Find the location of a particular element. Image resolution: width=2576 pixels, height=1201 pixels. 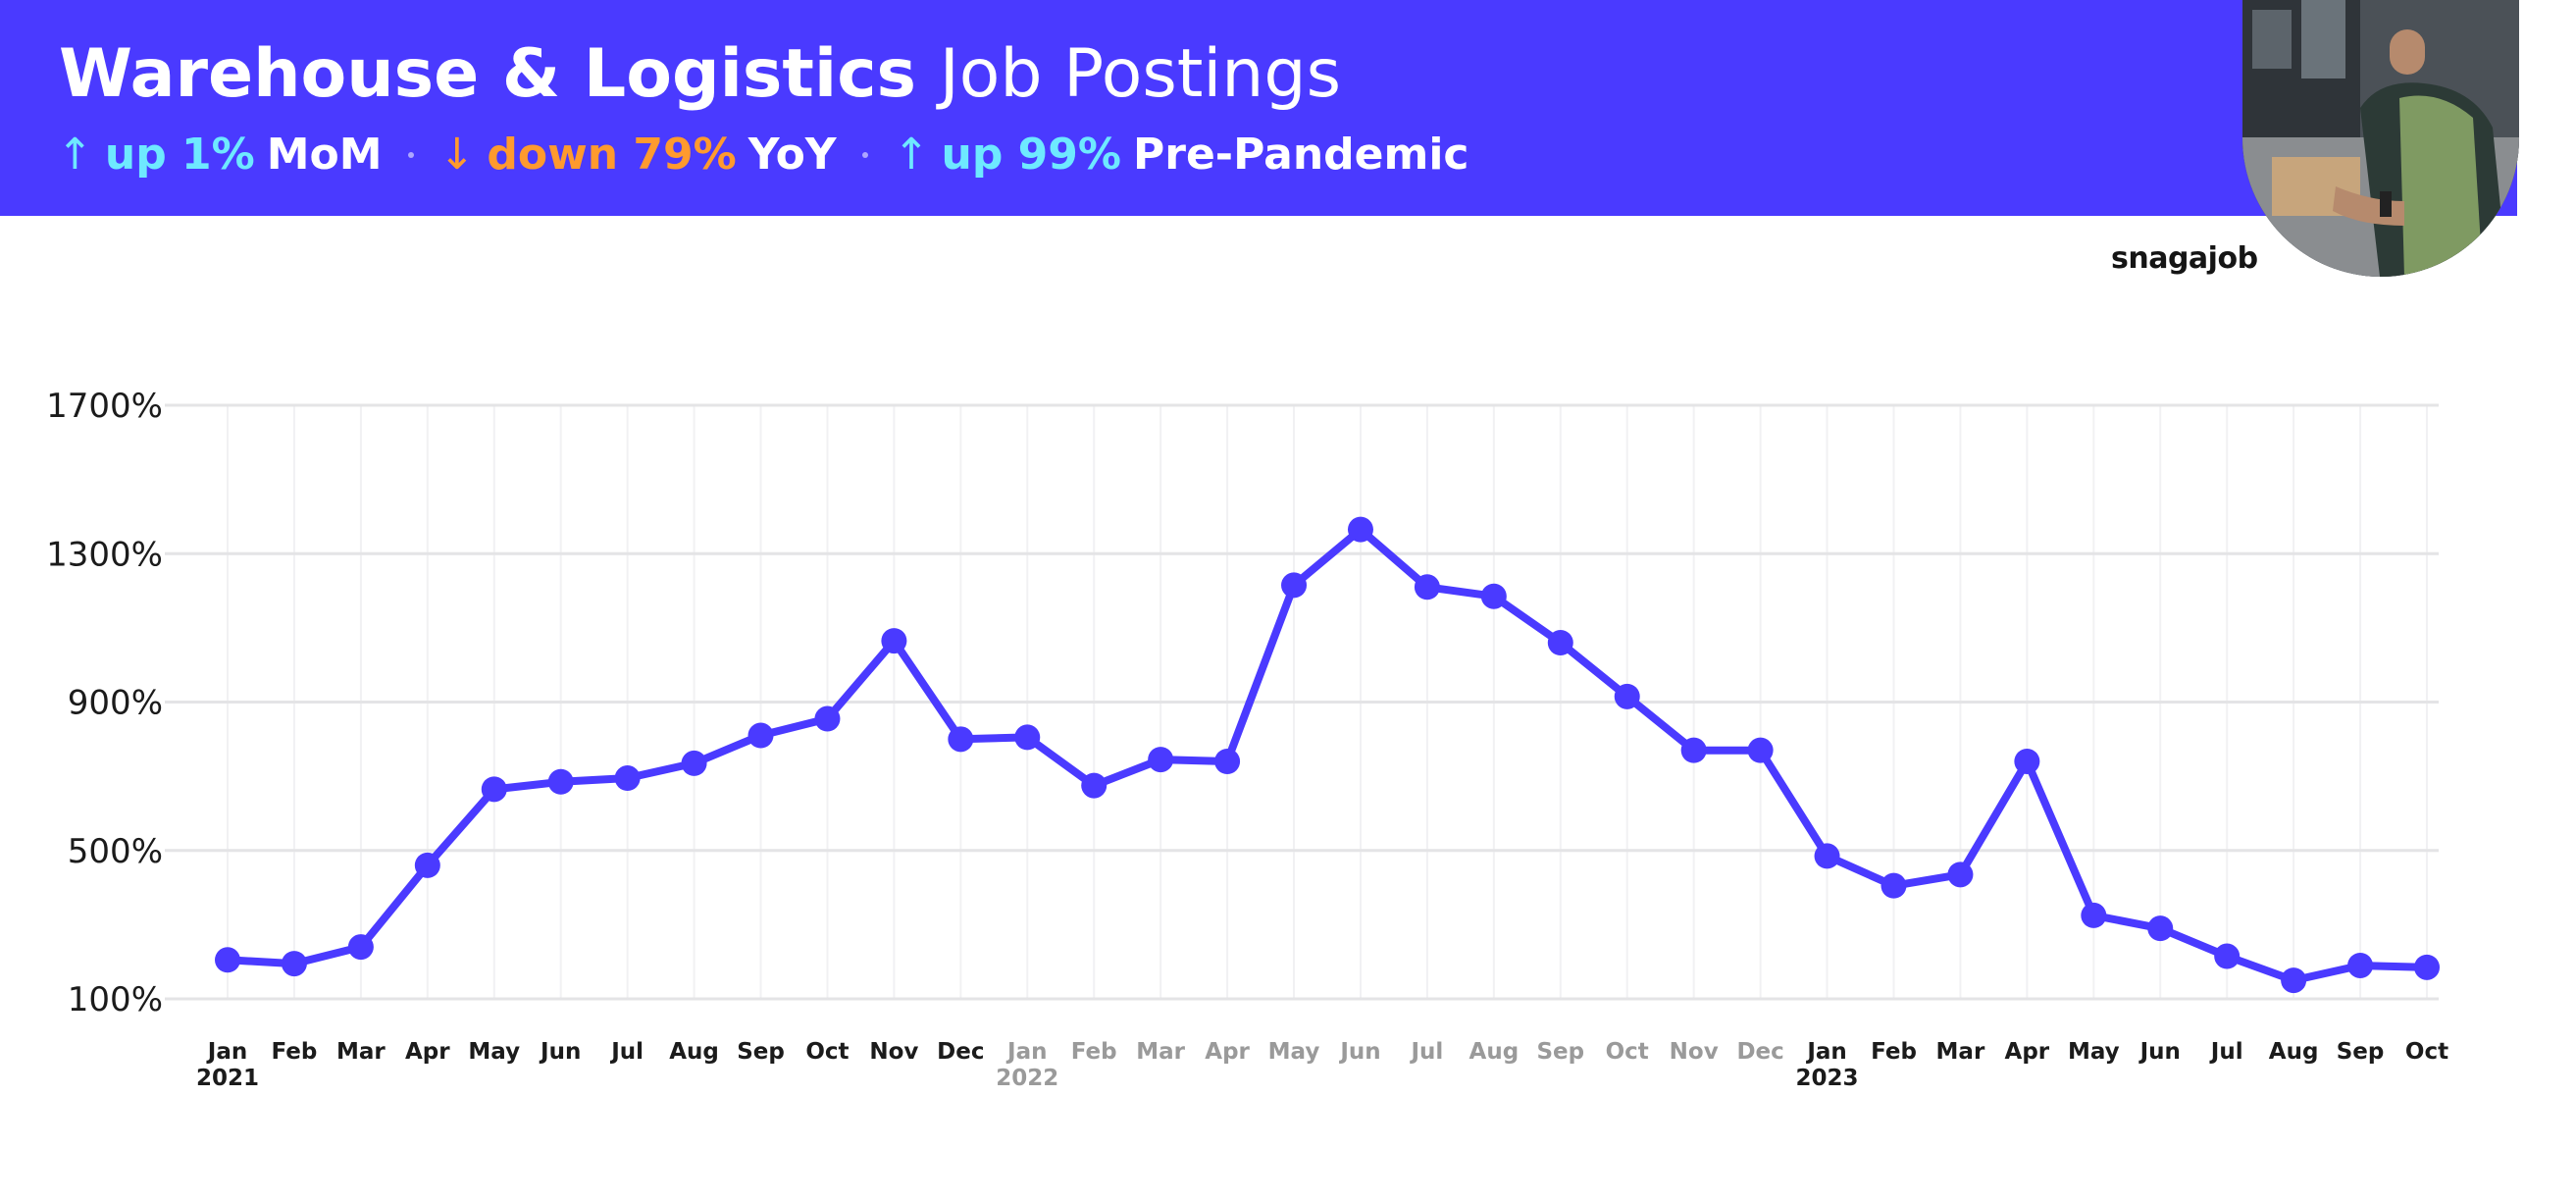

stat-yoy: ↓ down 79% YoY is located at coordinates (638, 155).